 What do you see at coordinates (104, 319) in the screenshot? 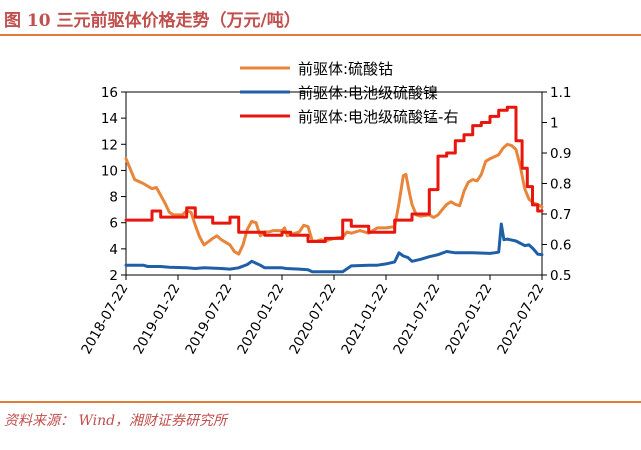
I see `x-tick-label: 2018-07-22` at bounding box center [104, 319].